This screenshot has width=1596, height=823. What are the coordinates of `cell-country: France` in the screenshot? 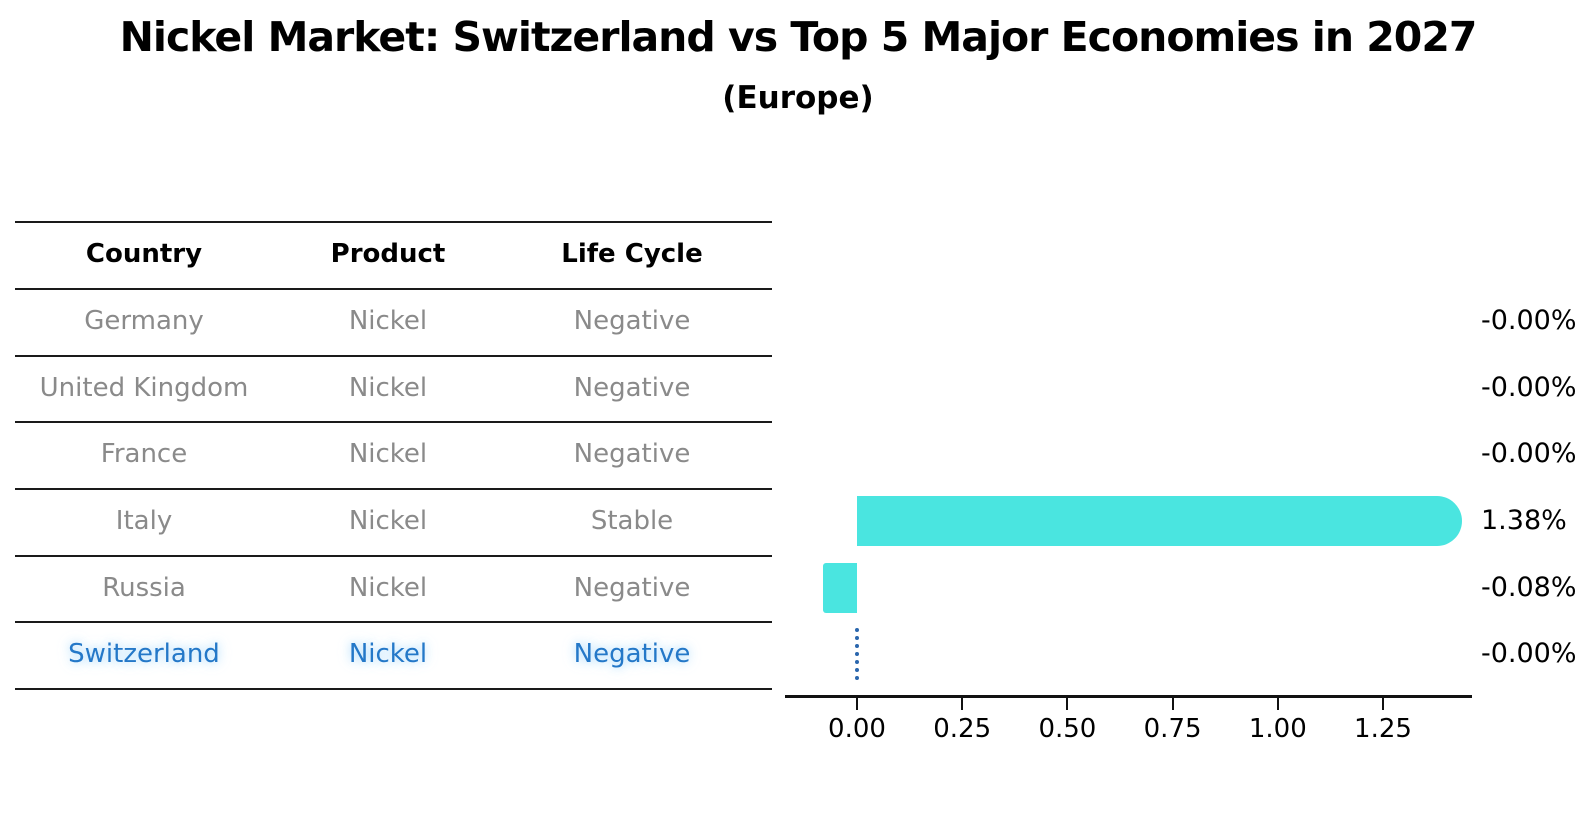 It's located at (144, 454).